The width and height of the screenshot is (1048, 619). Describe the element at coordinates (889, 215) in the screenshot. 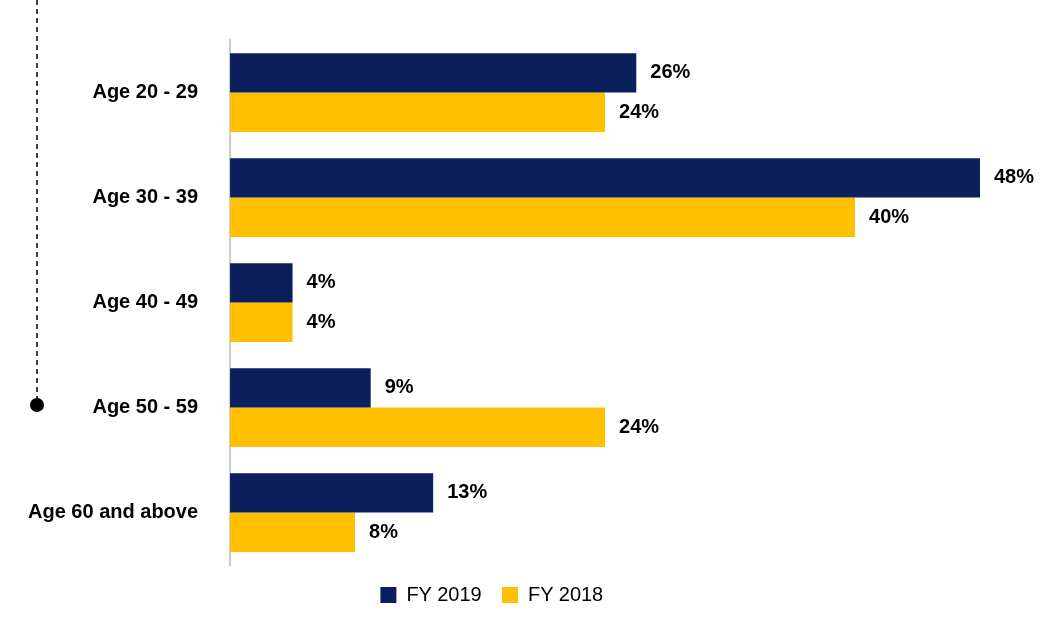

I see `data-label: 40%` at that location.